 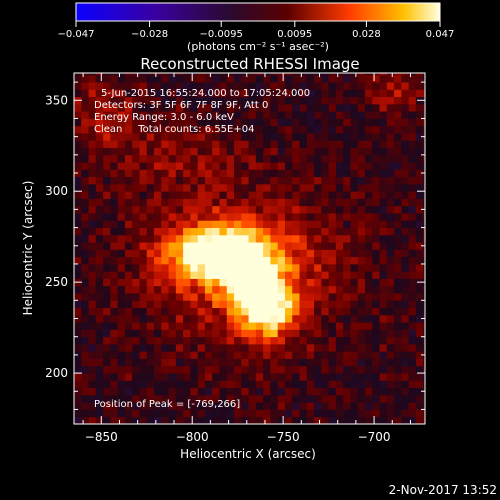 What do you see at coordinates (75, 34) in the screenshot?
I see `colorbar-tick-label: −0.047` at bounding box center [75, 34].